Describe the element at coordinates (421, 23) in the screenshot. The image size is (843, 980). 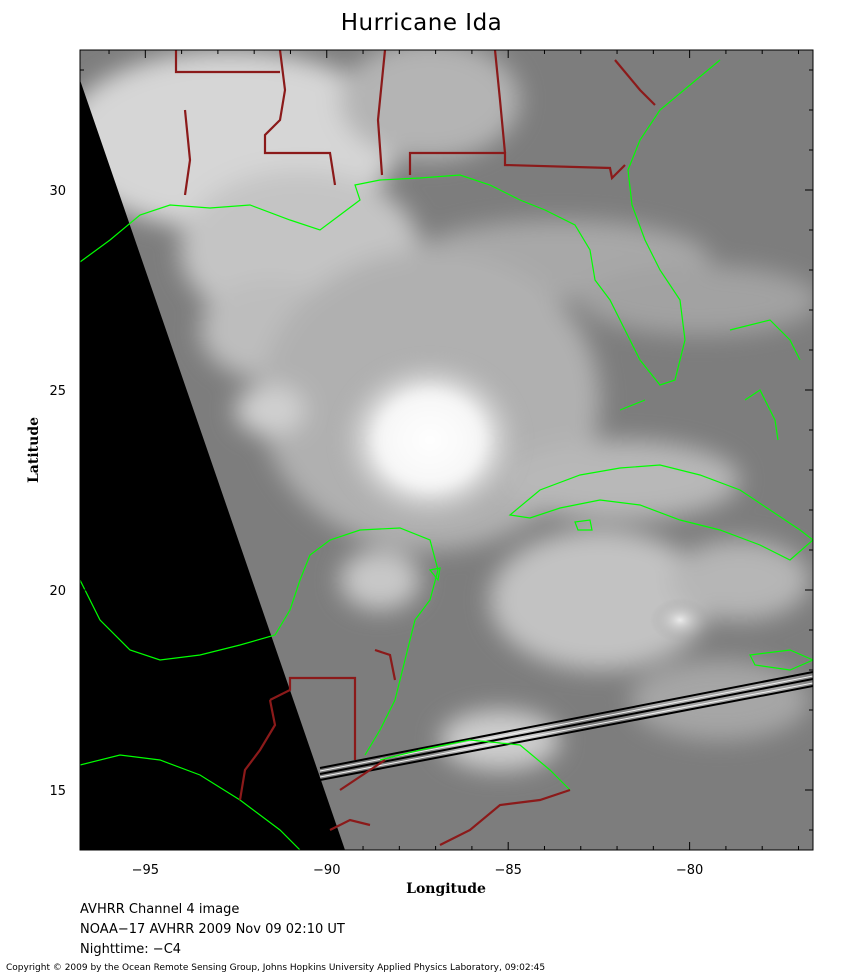
I see `map-title: Hurricane Ida` at that location.